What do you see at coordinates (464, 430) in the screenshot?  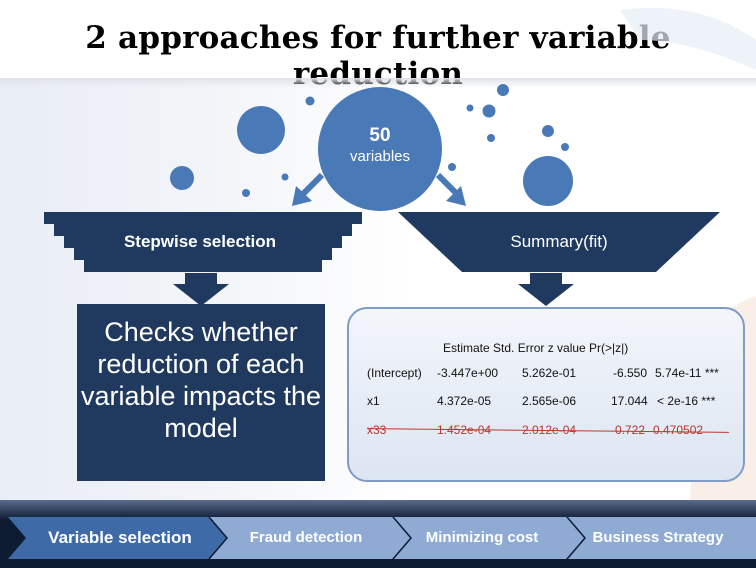 I see `row-estimate: 1.452e-04` at bounding box center [464, 430].